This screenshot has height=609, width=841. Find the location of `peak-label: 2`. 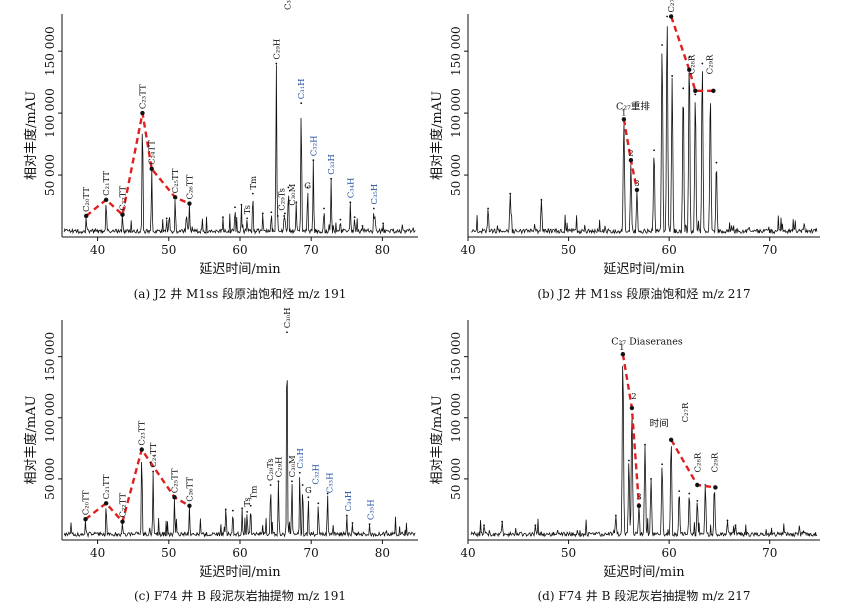

peak-label: 2 is located at coordinates (630, 154).